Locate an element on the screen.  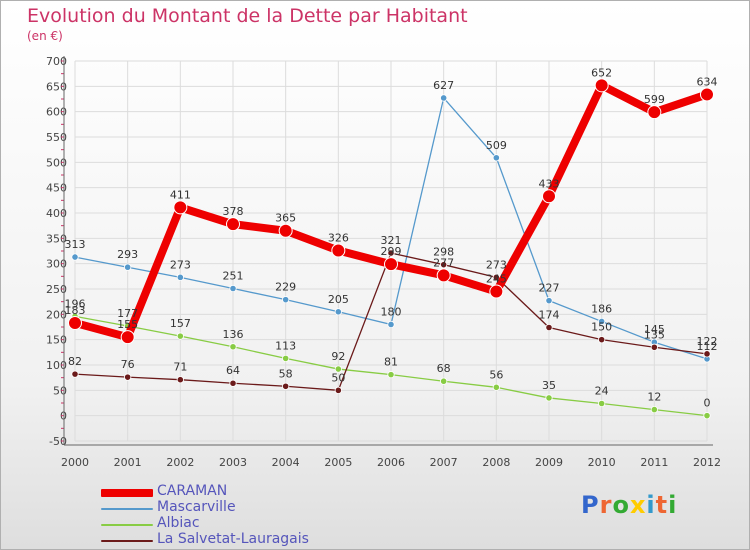
data-label: 634 is located at coordinates (707, 81).